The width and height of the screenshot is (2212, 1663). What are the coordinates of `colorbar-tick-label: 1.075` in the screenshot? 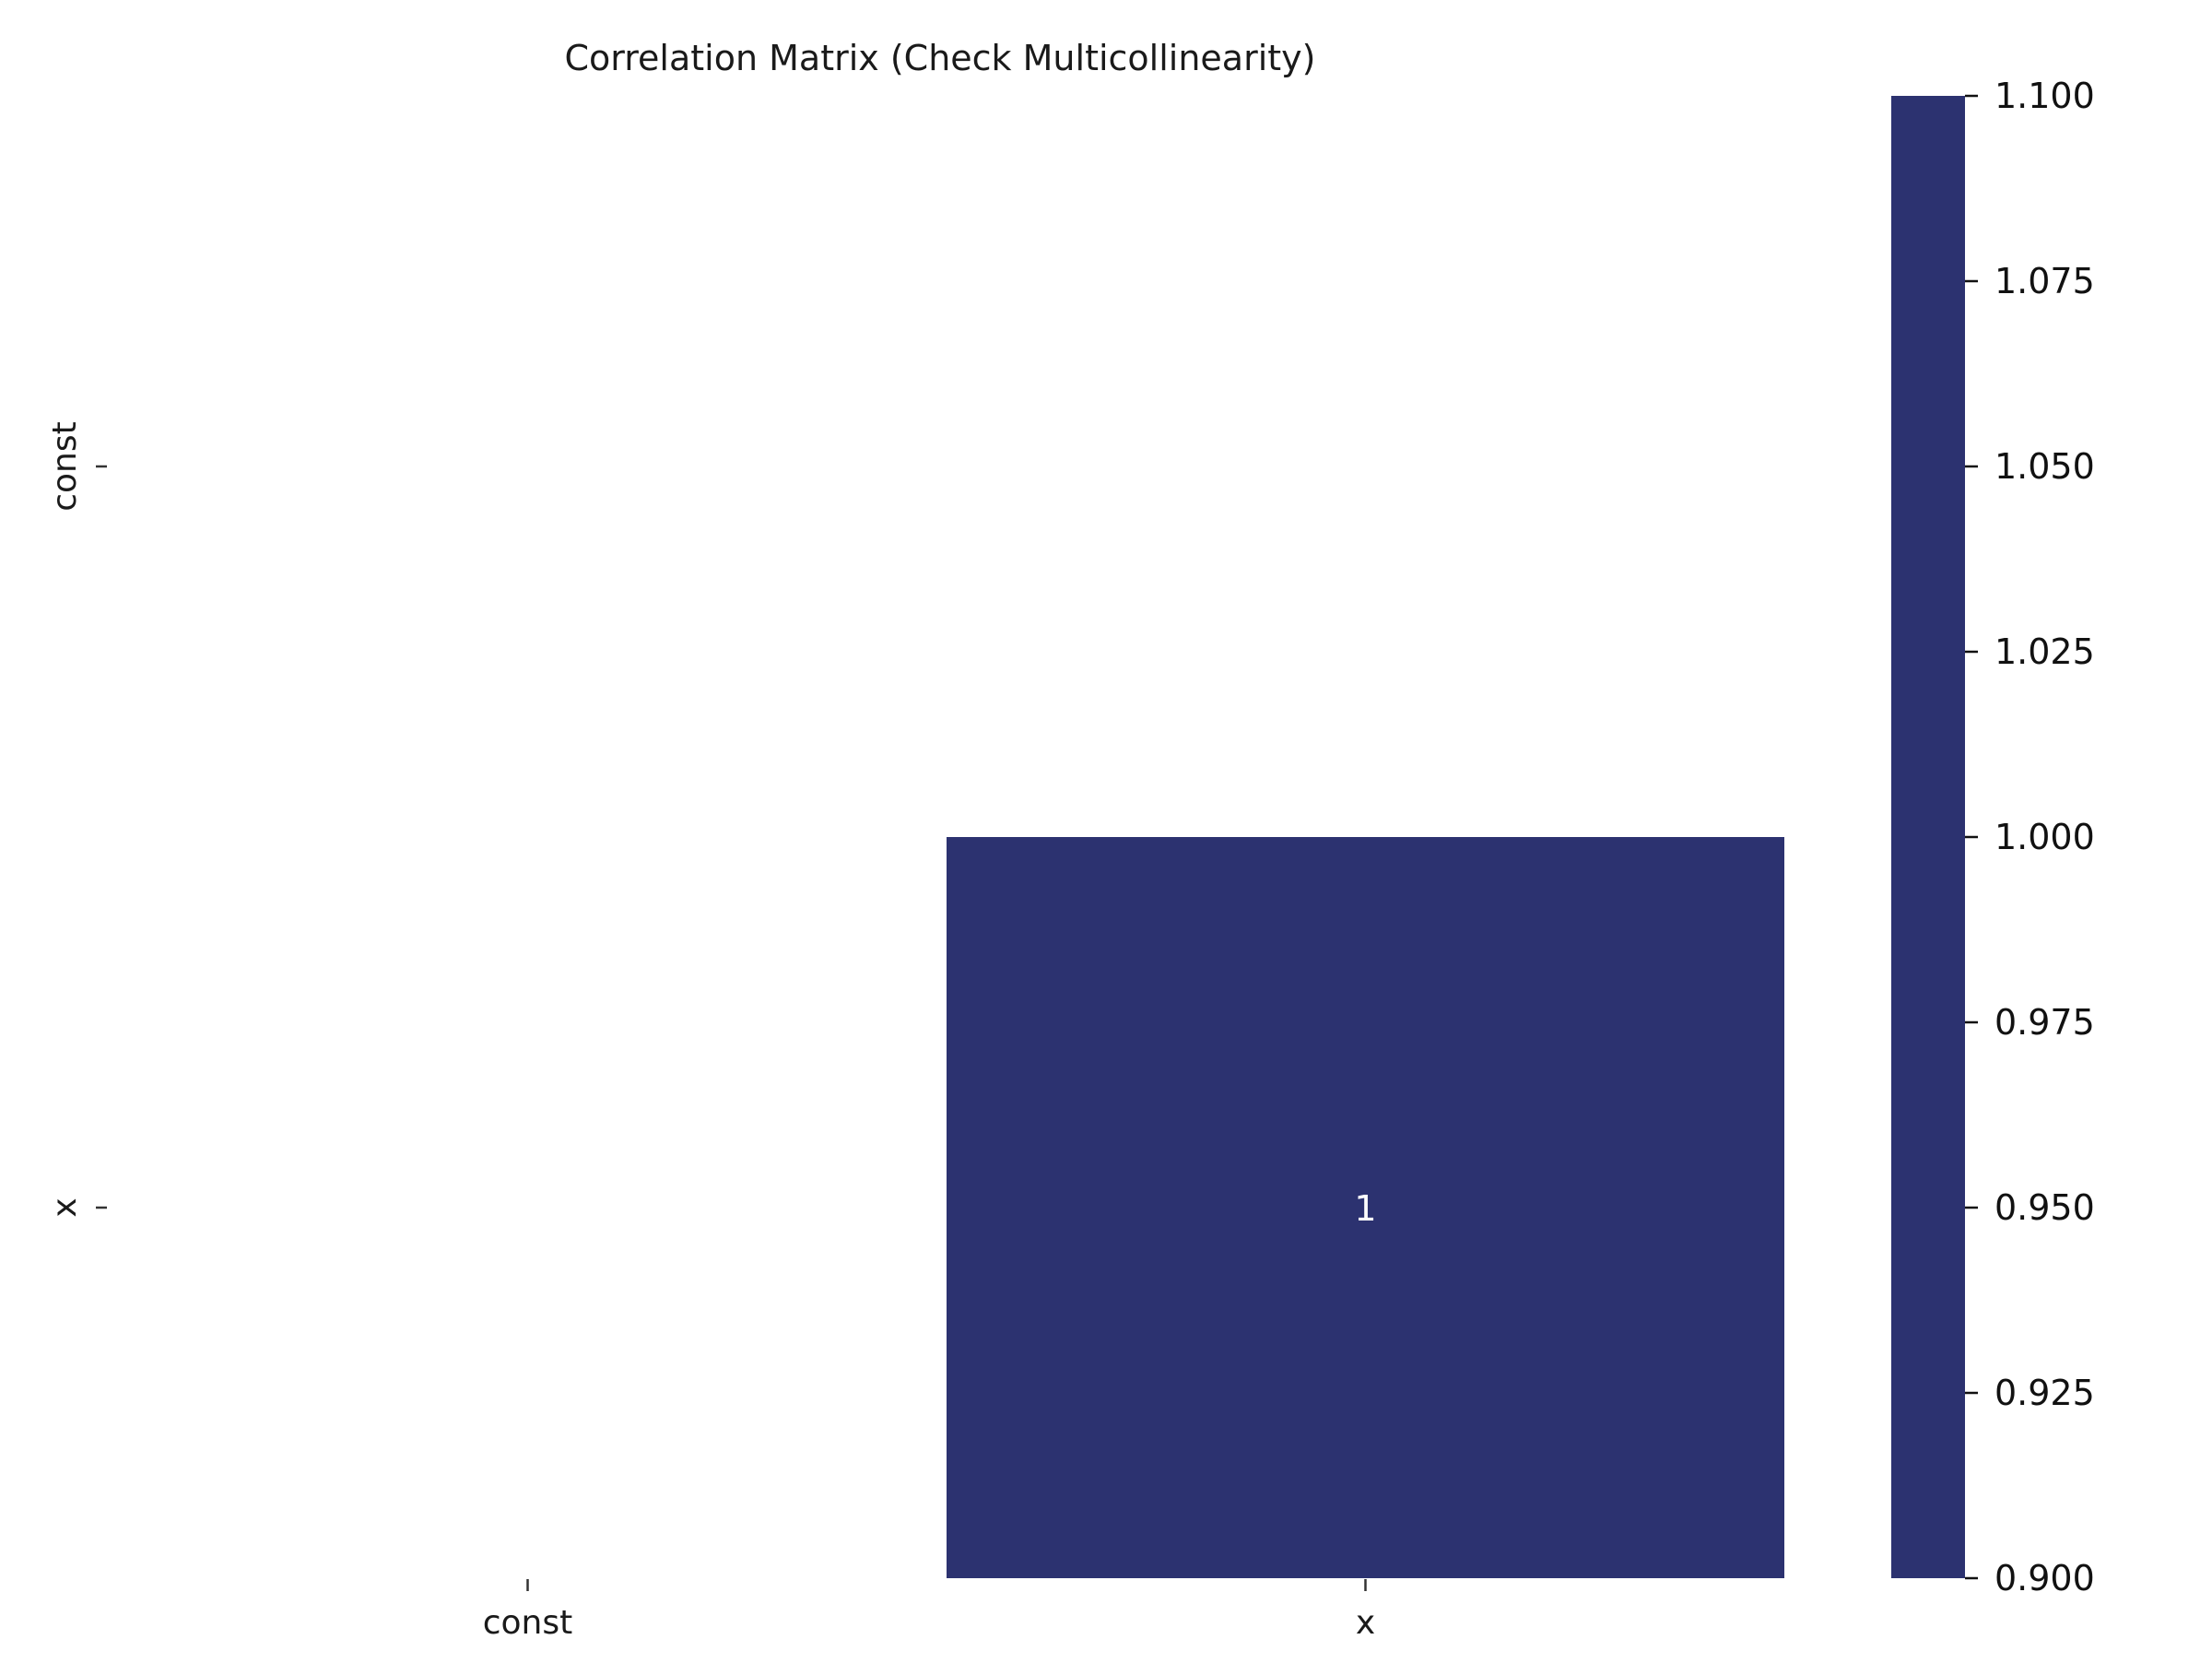 It's located at (2044, 281).